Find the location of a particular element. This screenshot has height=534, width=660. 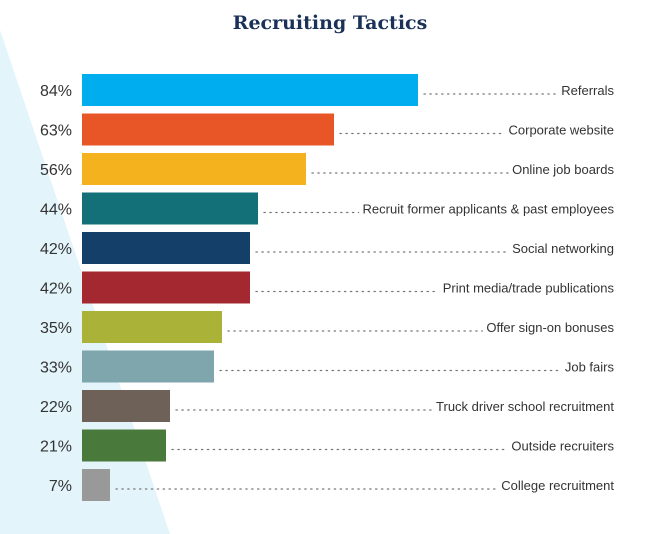

category-label: Social networking is located at coordinates (563, 248).